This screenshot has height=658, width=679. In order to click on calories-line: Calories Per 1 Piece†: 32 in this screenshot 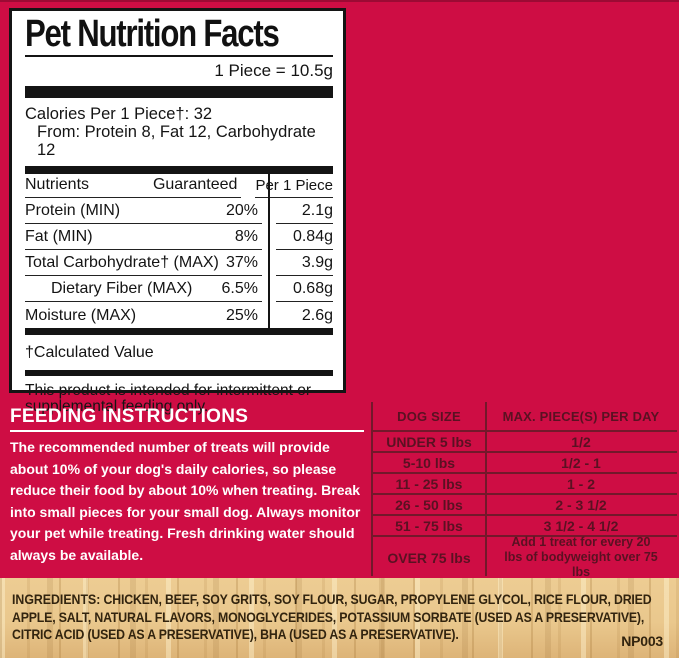, I will do `click(119, 114)`.